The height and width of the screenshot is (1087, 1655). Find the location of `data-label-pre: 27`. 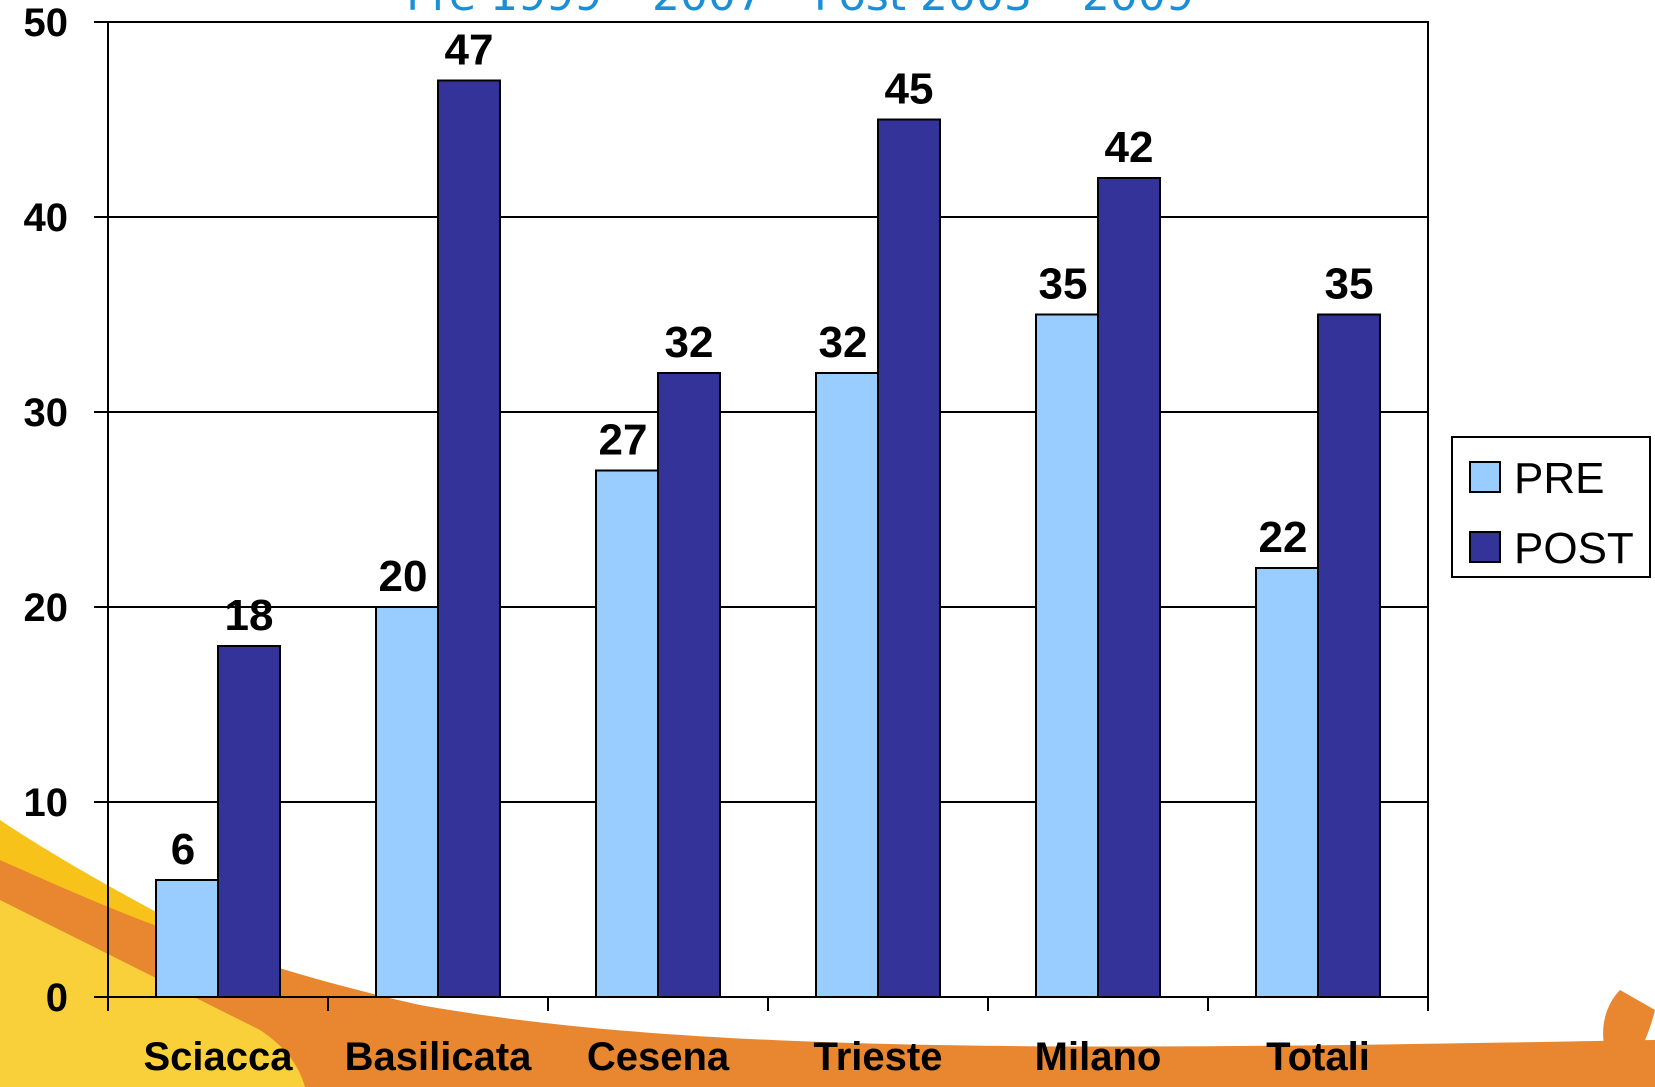

data-label-pre: 27 is located at coordinates (623, 440).